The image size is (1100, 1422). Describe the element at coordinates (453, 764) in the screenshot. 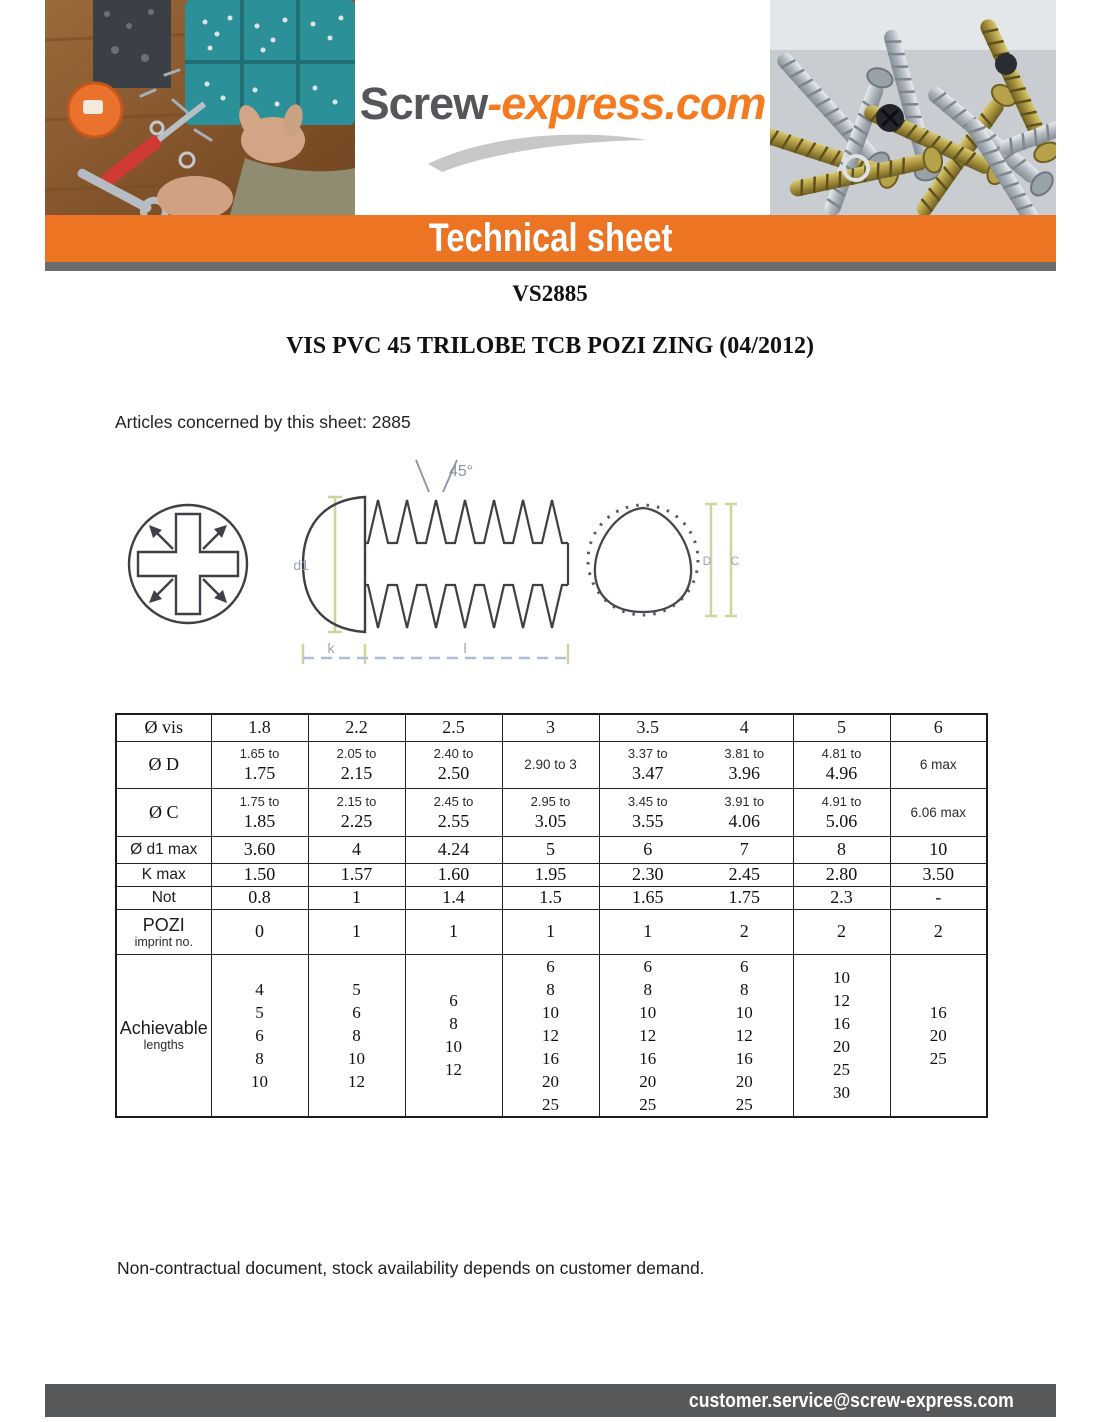

I see `table-cell: 2.40 to 2.50` at that location.